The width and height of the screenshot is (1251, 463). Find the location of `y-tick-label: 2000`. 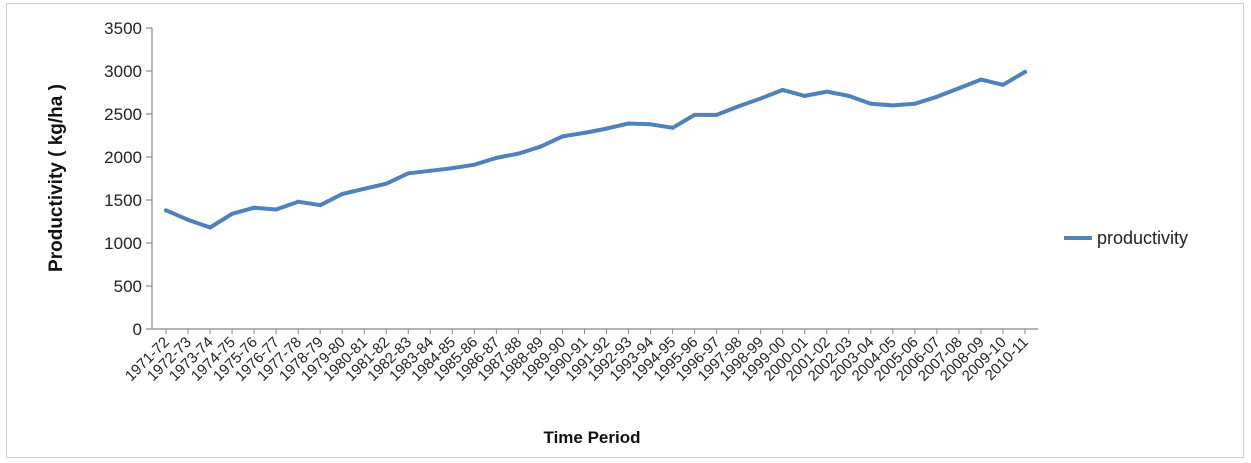

y-tick-label: 2000 is located at coordinates (123, 157).